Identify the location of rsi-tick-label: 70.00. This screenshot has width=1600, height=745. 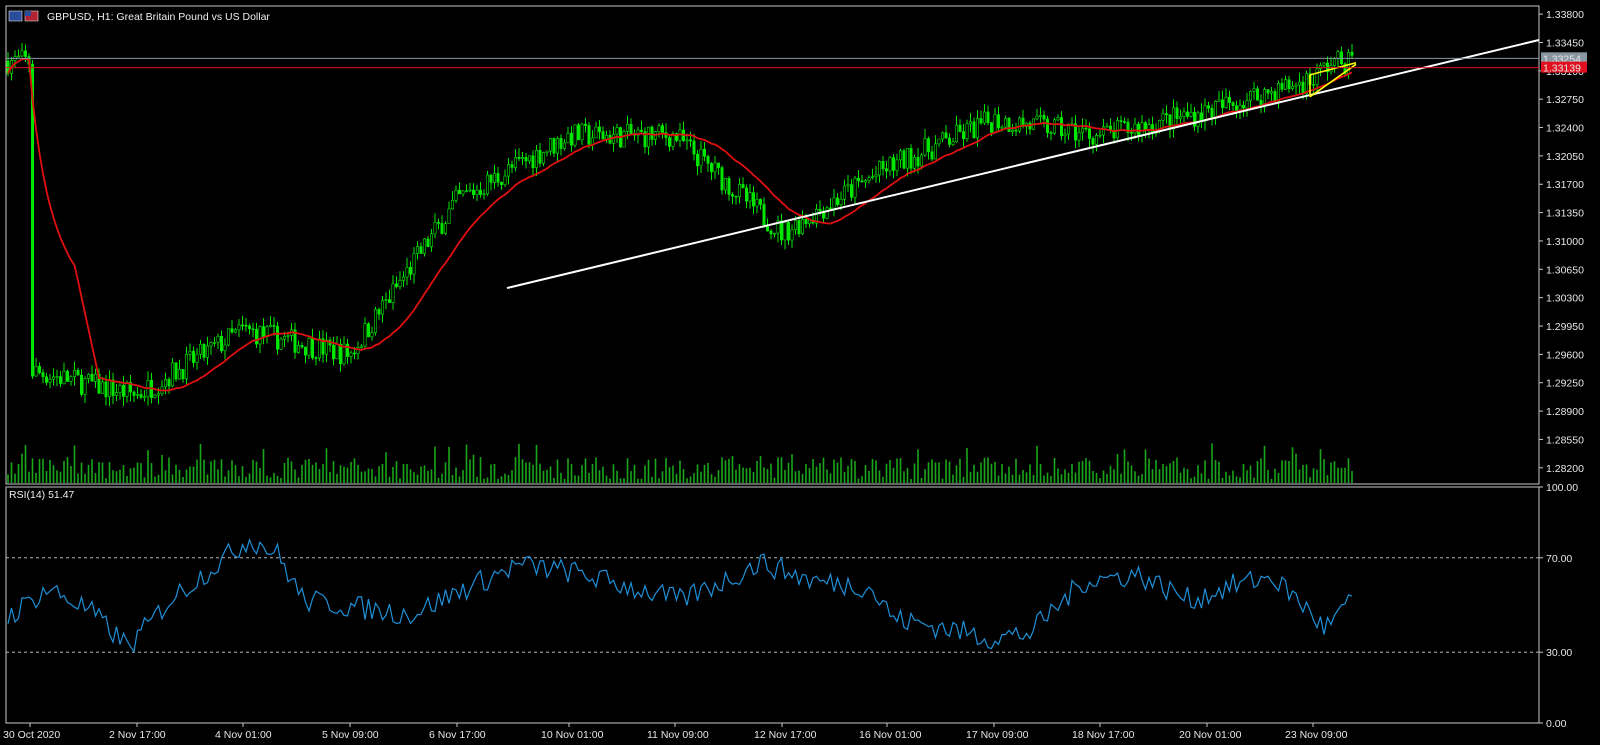
(1559, 559).